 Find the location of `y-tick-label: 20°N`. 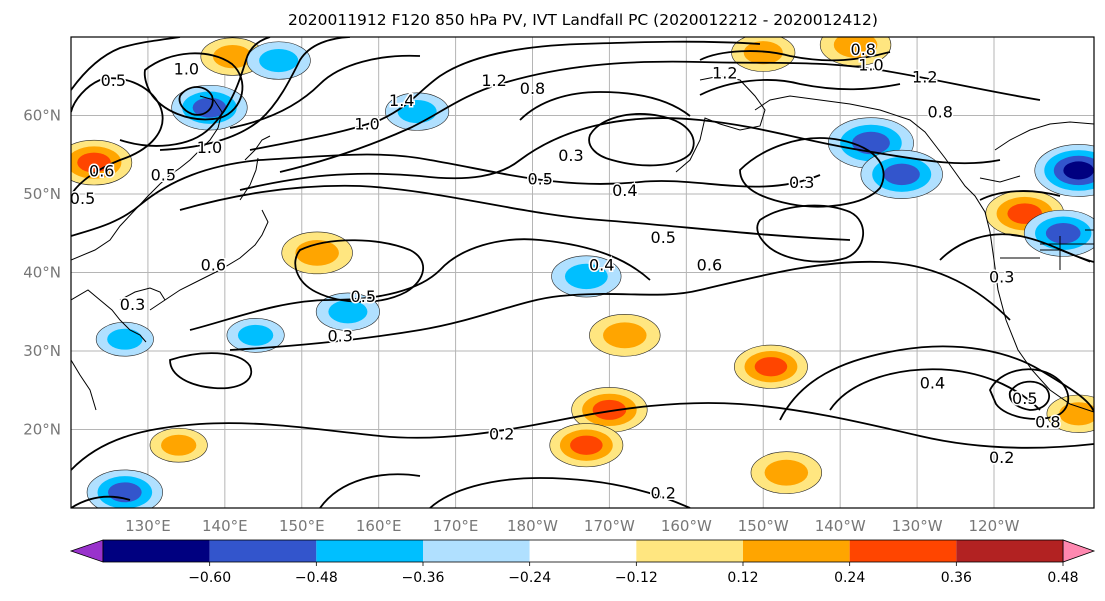

y-tick-label: 20°N is located at coordinates (42, 430).